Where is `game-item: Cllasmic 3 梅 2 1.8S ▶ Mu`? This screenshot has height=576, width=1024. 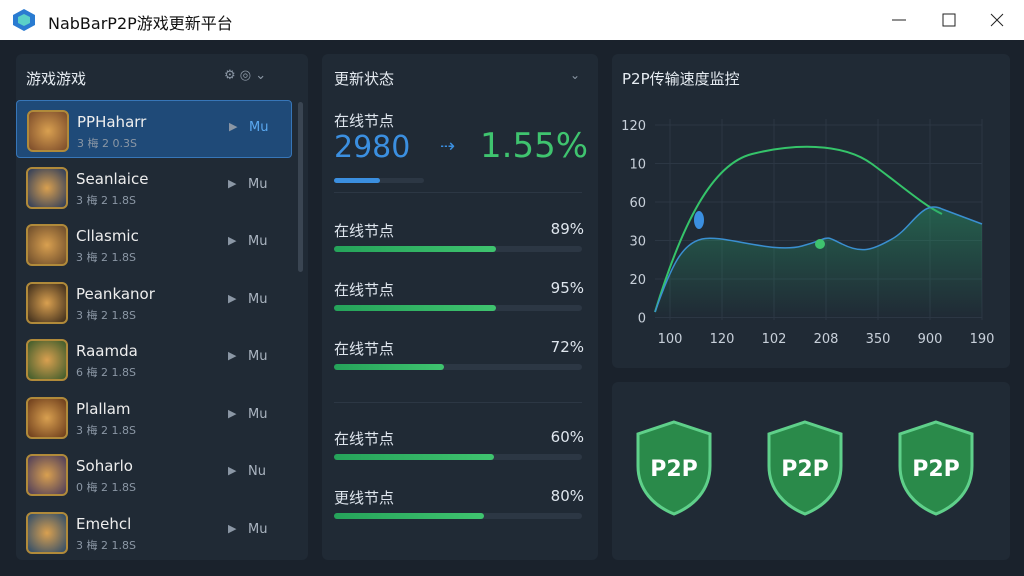 game-item: Cllasmic 3 梅 2 1.8S ▶ Mu is located at coordinates (153, 243).